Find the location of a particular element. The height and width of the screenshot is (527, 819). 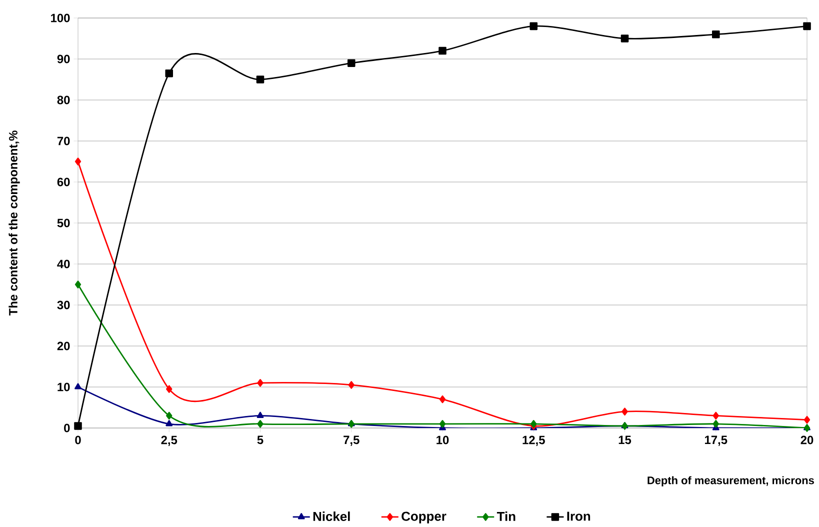

x-tick-label: 17,5 is located at coordinates (716, 441).